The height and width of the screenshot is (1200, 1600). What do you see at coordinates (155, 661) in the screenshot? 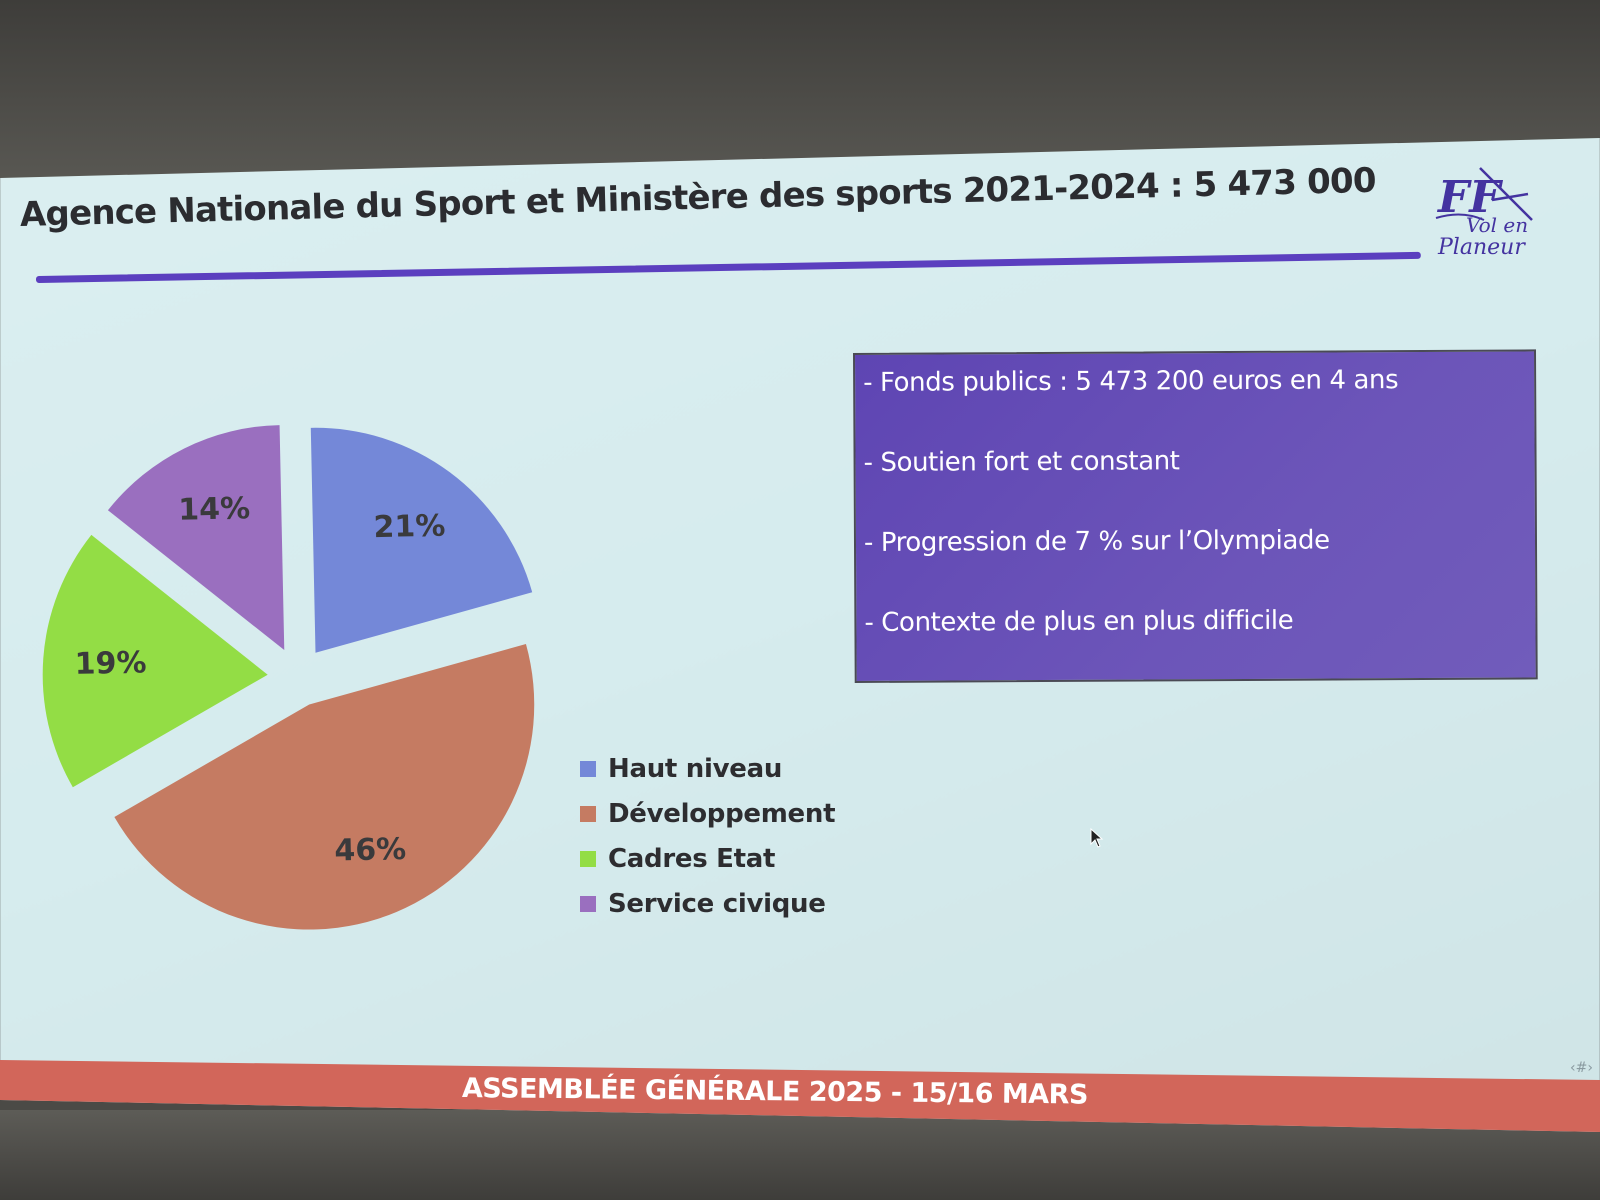
I see `pie-slice-cadres-etat` at bounding box center [155, 661].